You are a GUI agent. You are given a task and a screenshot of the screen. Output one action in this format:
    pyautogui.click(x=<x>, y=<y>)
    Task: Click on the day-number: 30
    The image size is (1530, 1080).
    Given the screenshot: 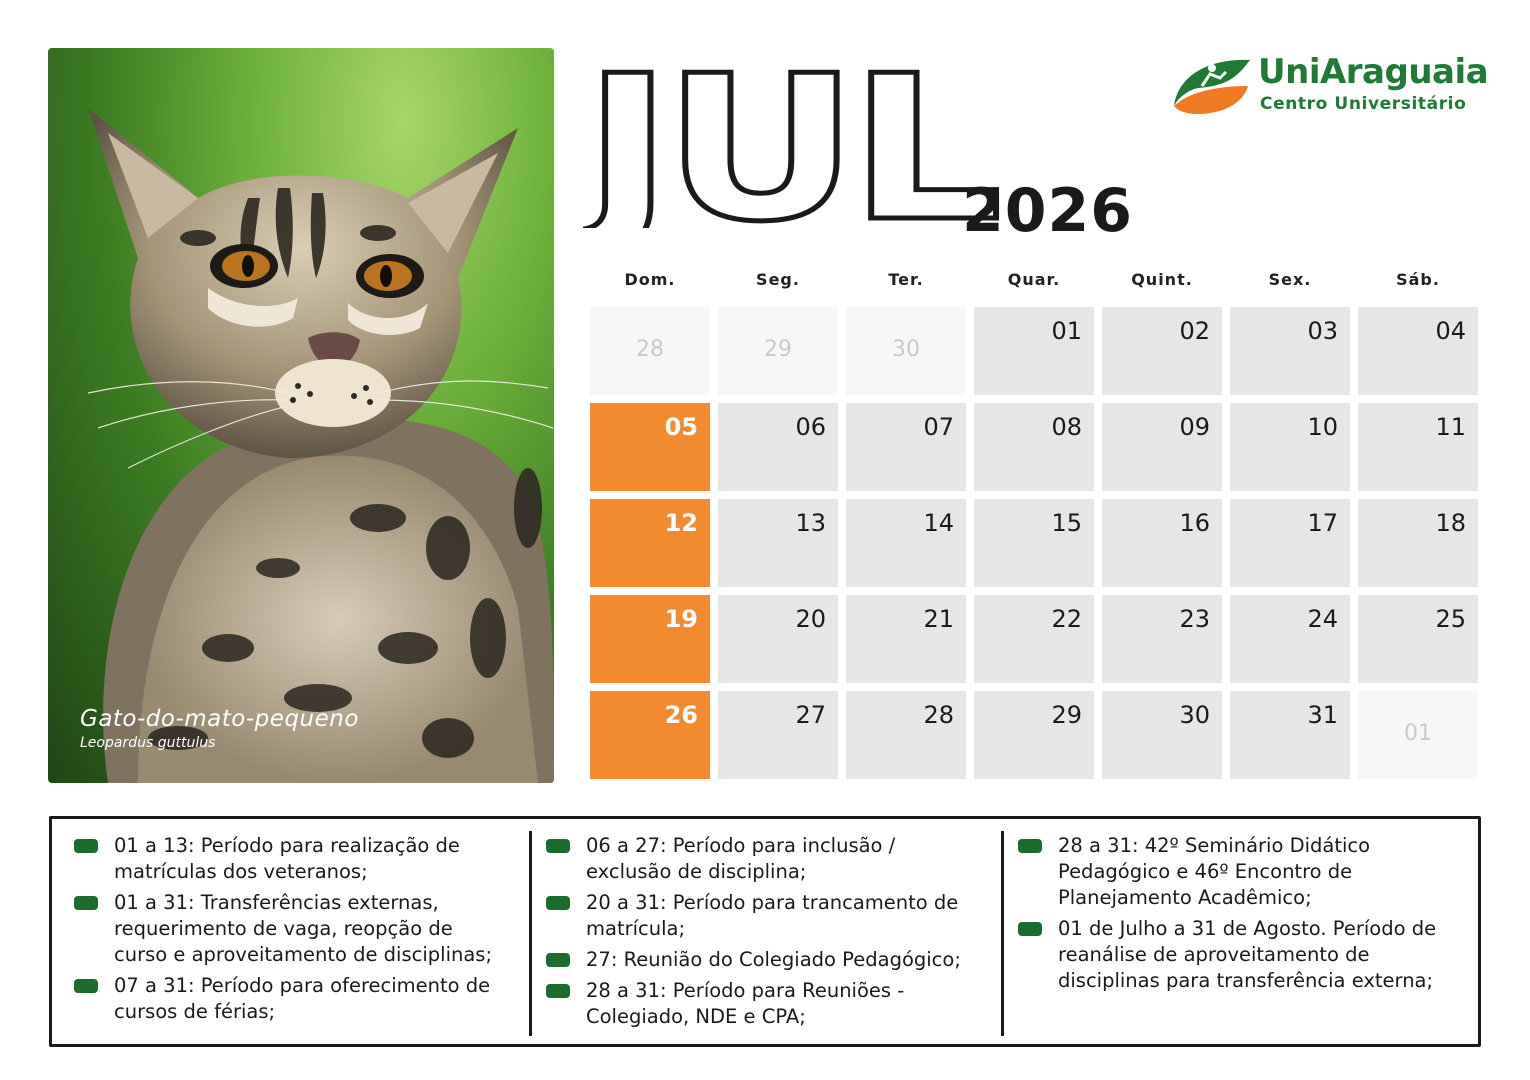 What is the action you would take?
    pyautogui.click(x=906, y=349)
    